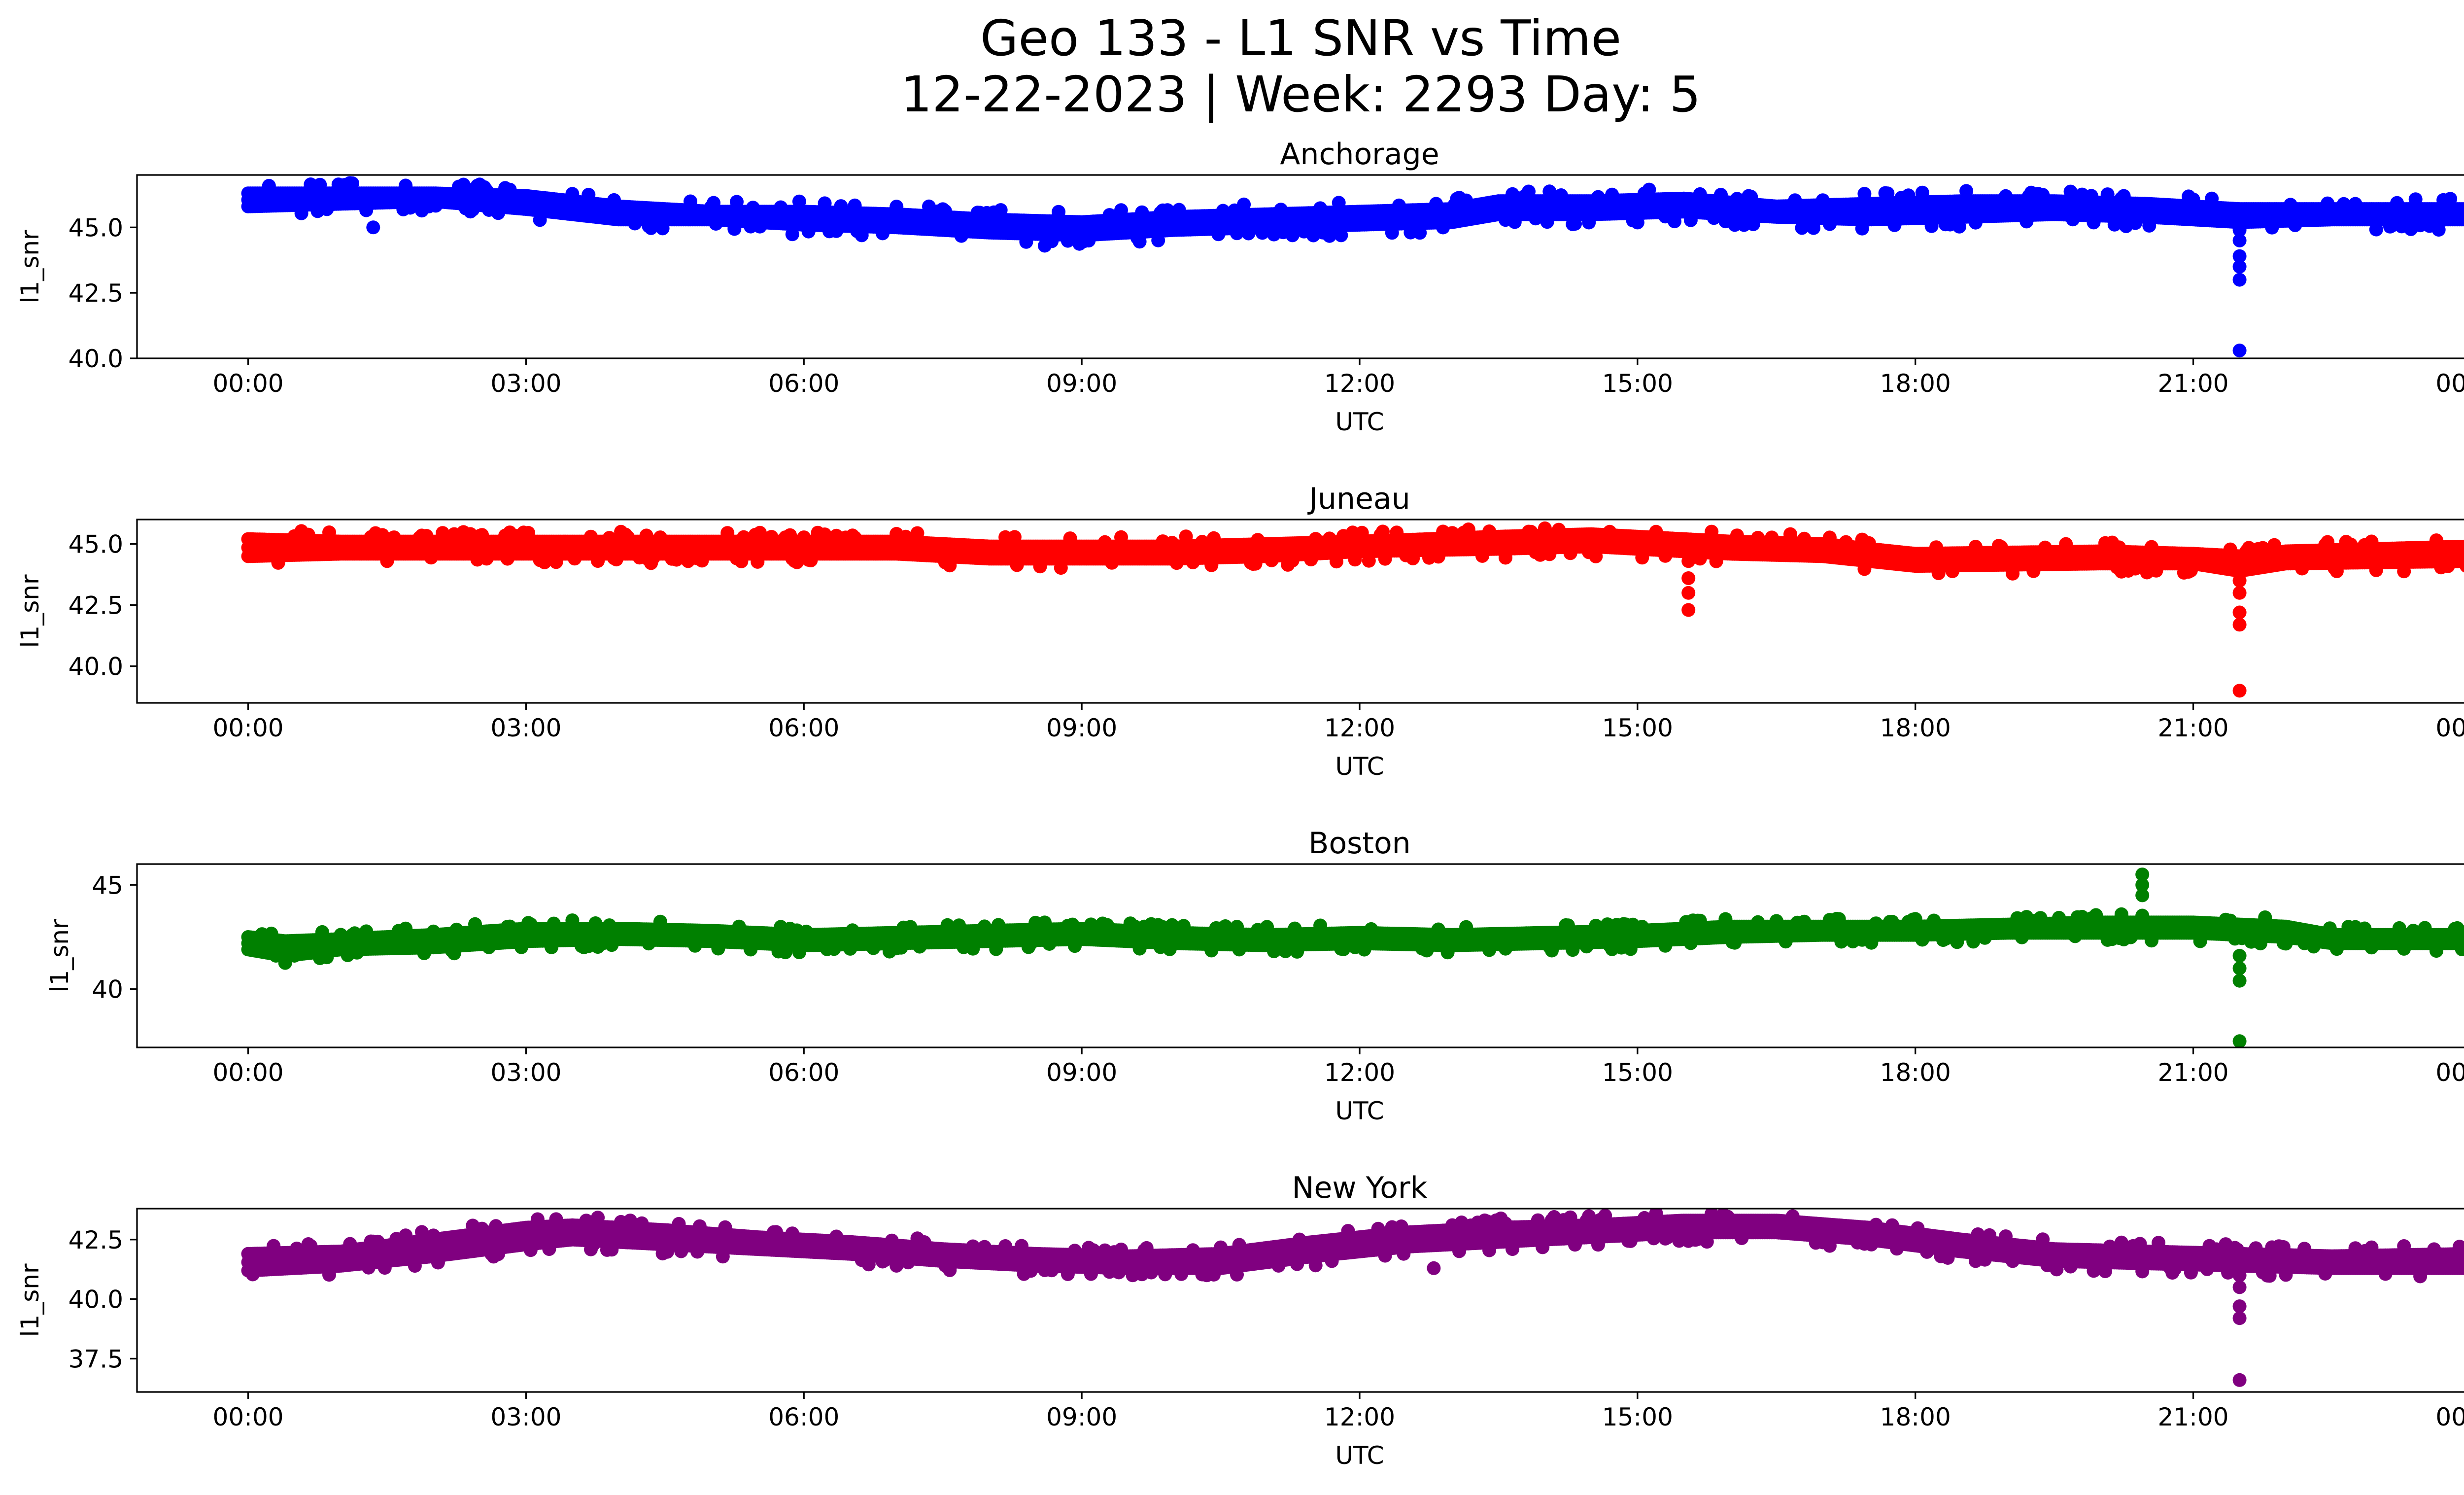  Describe the element at coordinates (2193, 383) in the screenshot. I see `x-tick-label: 21:00` at that location.